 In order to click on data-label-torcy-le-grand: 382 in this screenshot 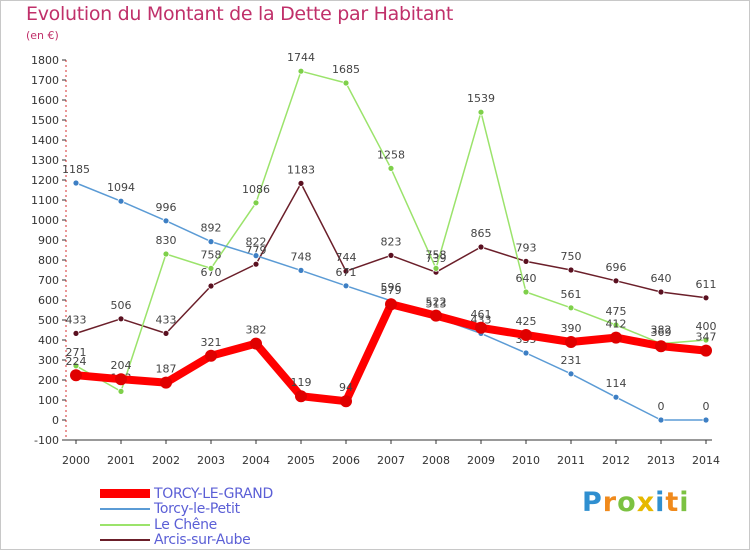, I will do `click(256, 330)`.